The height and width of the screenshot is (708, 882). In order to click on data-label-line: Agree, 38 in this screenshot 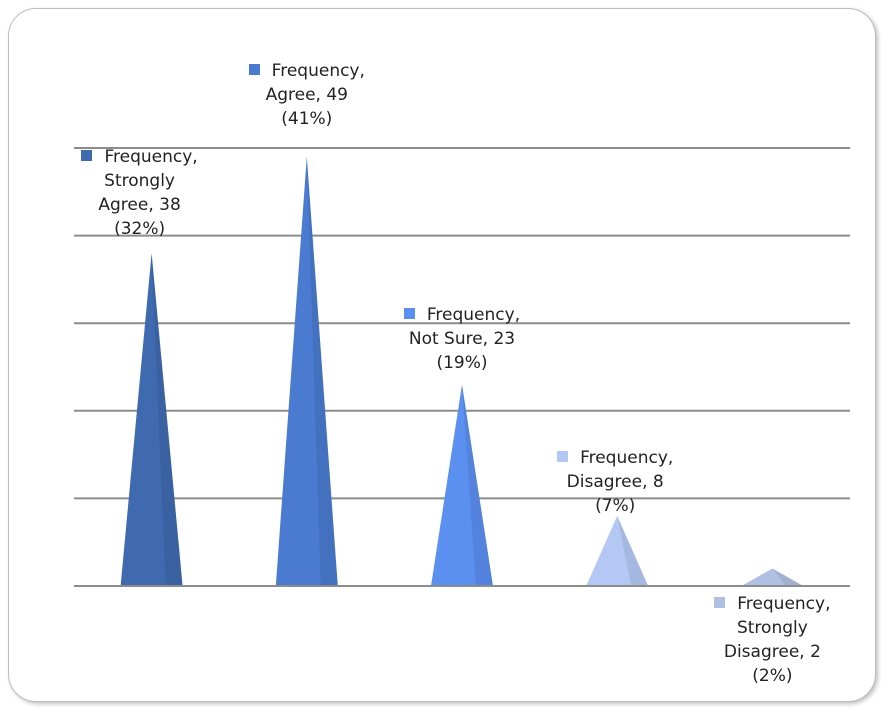, I will do `click(140, 205)`.